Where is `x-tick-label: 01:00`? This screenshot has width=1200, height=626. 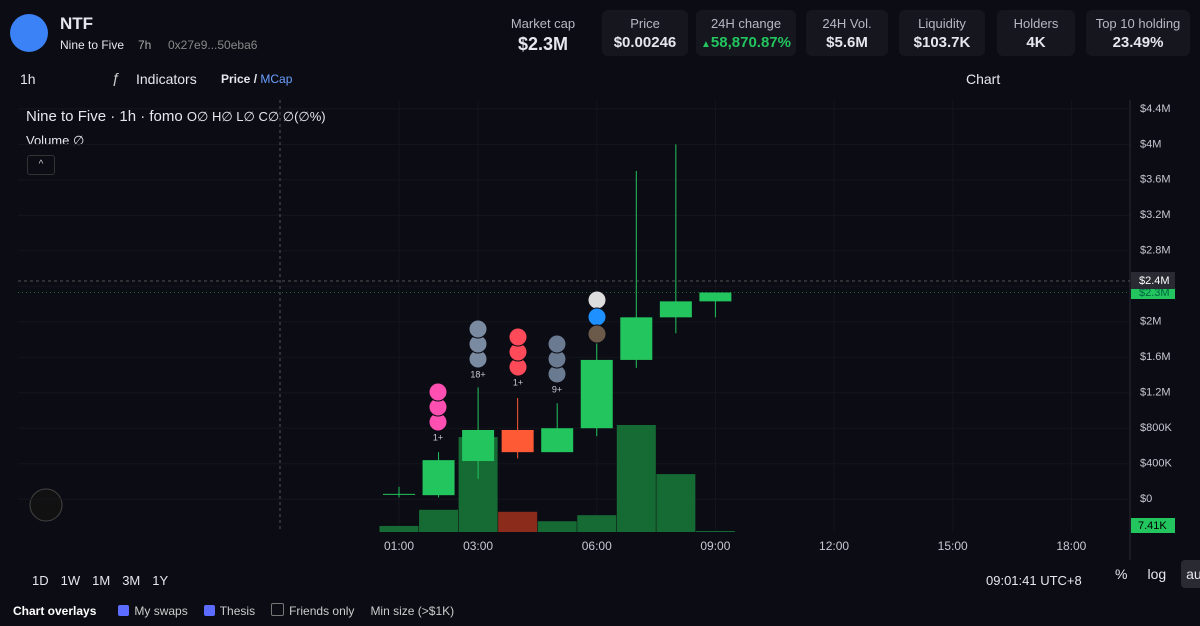 x-tick-label: 01:00 is located at coordinates (399, 546).